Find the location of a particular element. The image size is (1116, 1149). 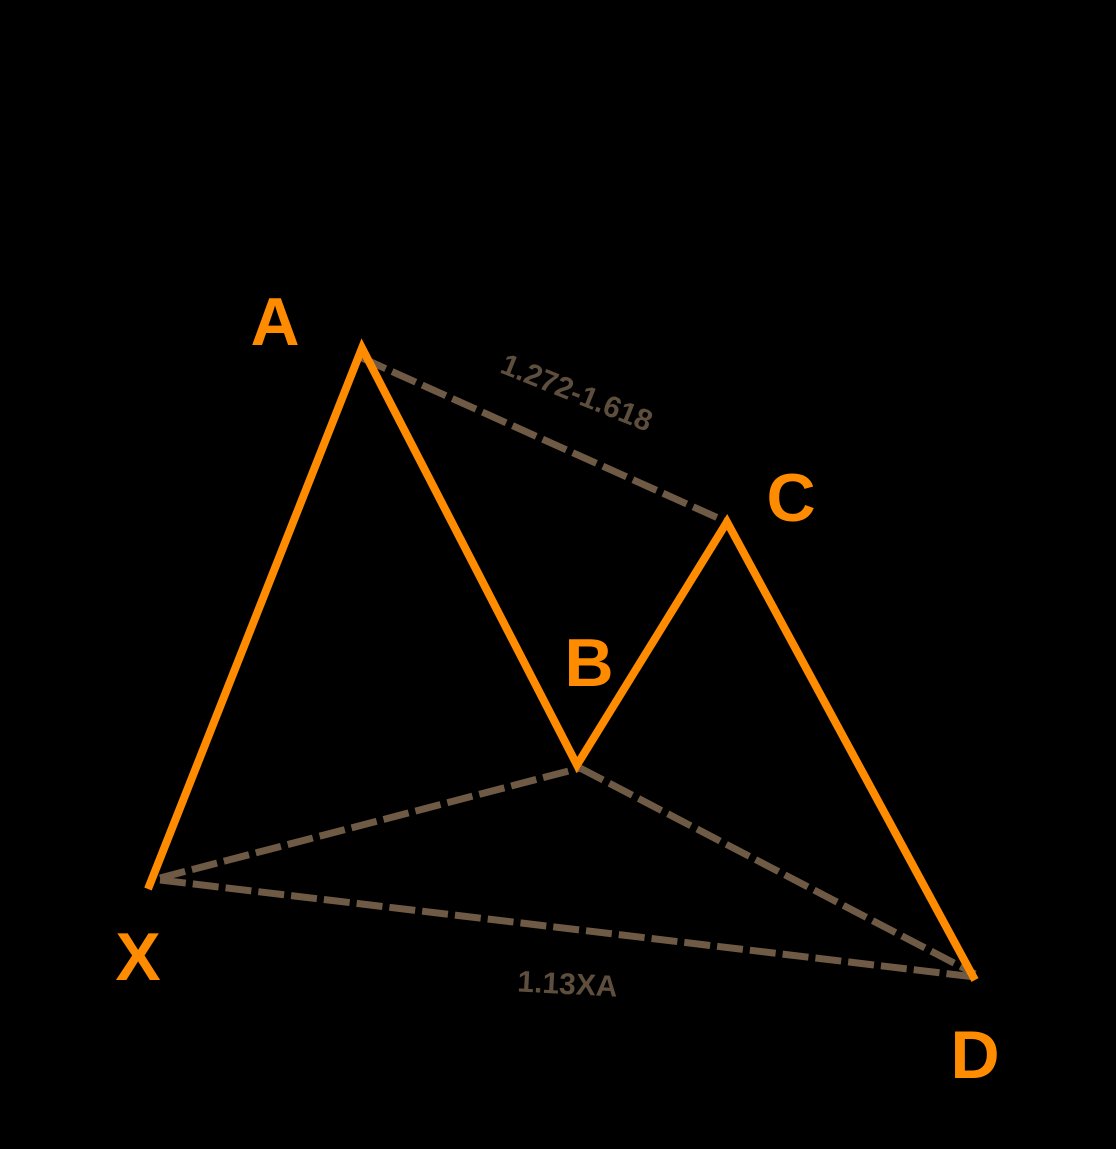

point-label-a: A is located at coordinates (274, 322).